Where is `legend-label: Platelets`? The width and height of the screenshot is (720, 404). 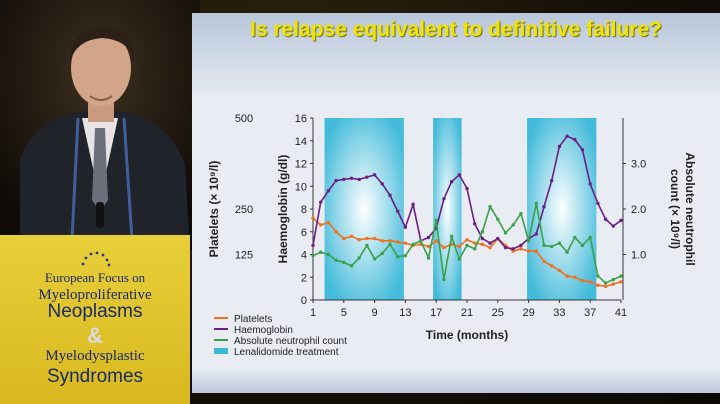
legend-label: Platelets is located at coordinates (253, 319).